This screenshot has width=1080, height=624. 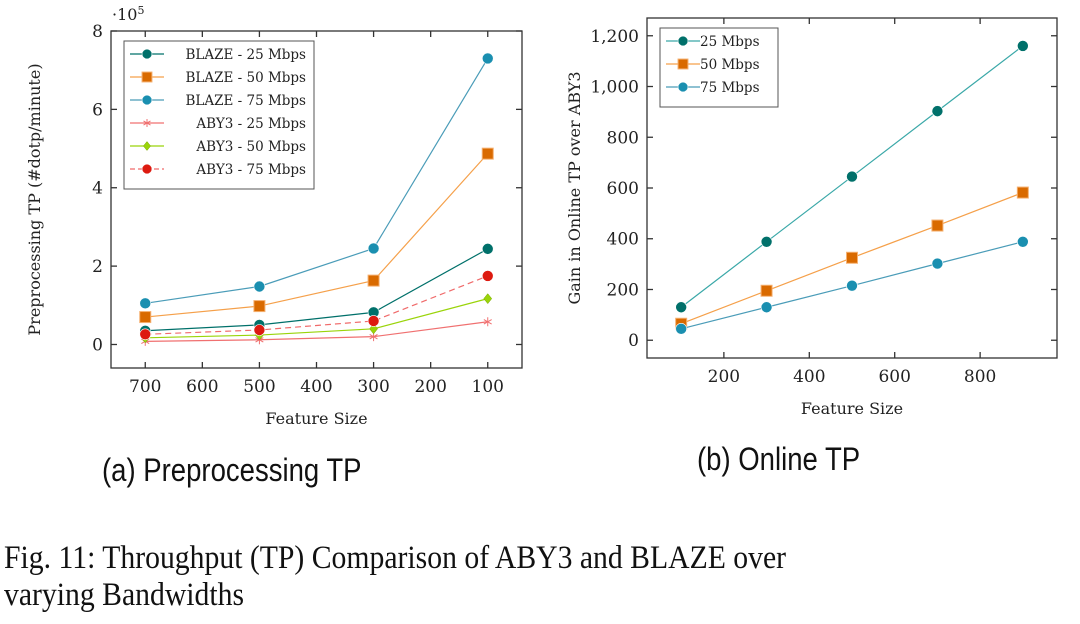 What do you see at coordinates (614, 37) in the screenshot?
I see `y-tick-label: 1,200` at bounding box center [614, 37].